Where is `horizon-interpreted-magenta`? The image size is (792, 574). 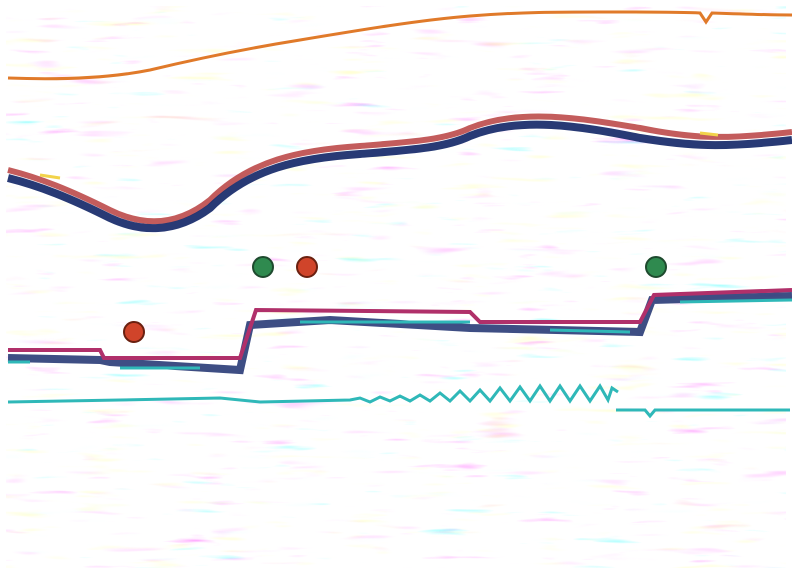
horizon-interpreted-magenta is located at coordinates (400, 324).